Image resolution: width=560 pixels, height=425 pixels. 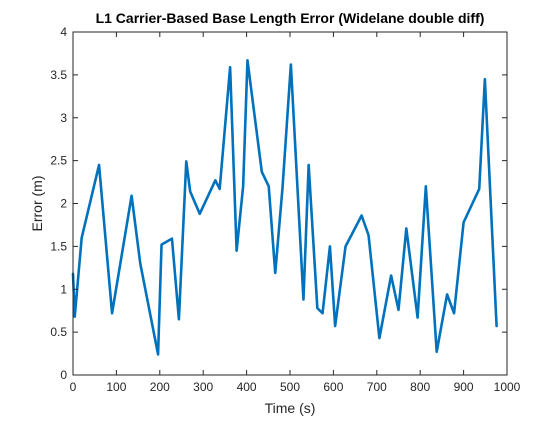 What do you see at coordinates (73, 387) in the screenshot?
I see `x-tick-label: 0` at bounding box center [73, 387].